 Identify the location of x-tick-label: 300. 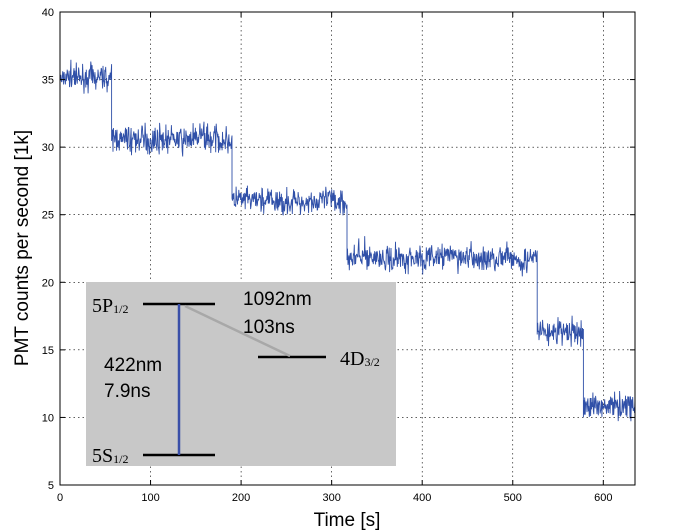
(331, 498).